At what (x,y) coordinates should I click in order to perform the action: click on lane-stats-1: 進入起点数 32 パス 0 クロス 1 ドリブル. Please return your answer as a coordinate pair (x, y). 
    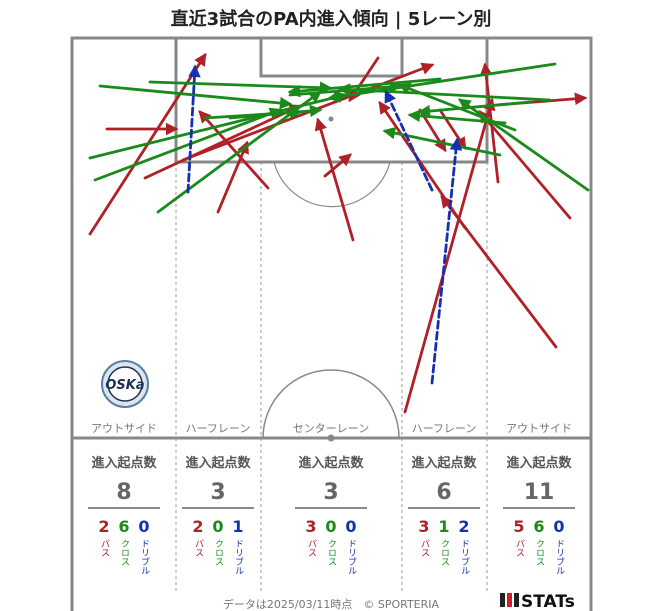
    Looking at the image, I should click on (218, 515).